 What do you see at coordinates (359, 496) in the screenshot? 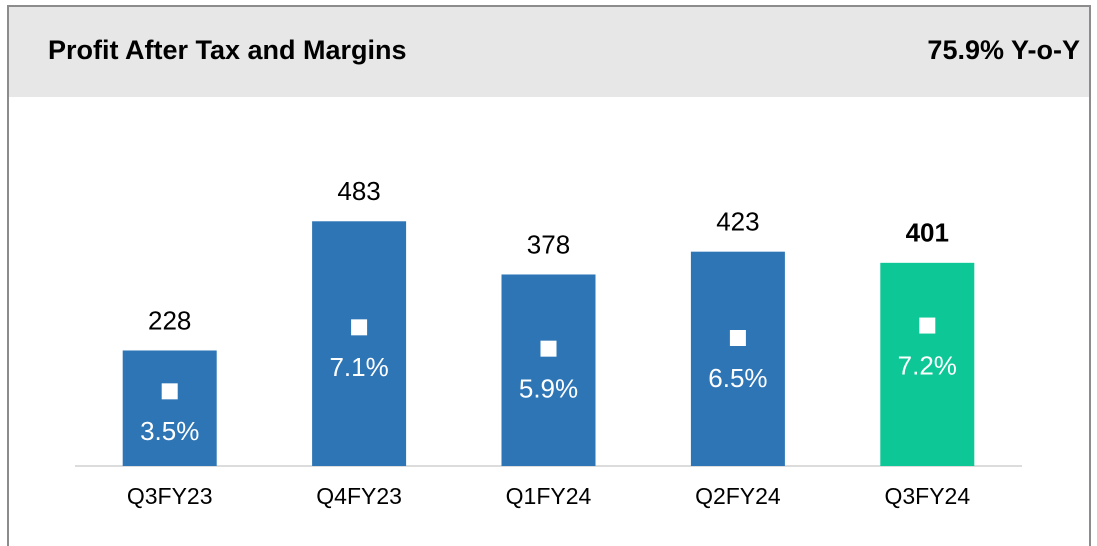
I see `x-tick-label: Q4FY23` at bounding box center [359, 496].